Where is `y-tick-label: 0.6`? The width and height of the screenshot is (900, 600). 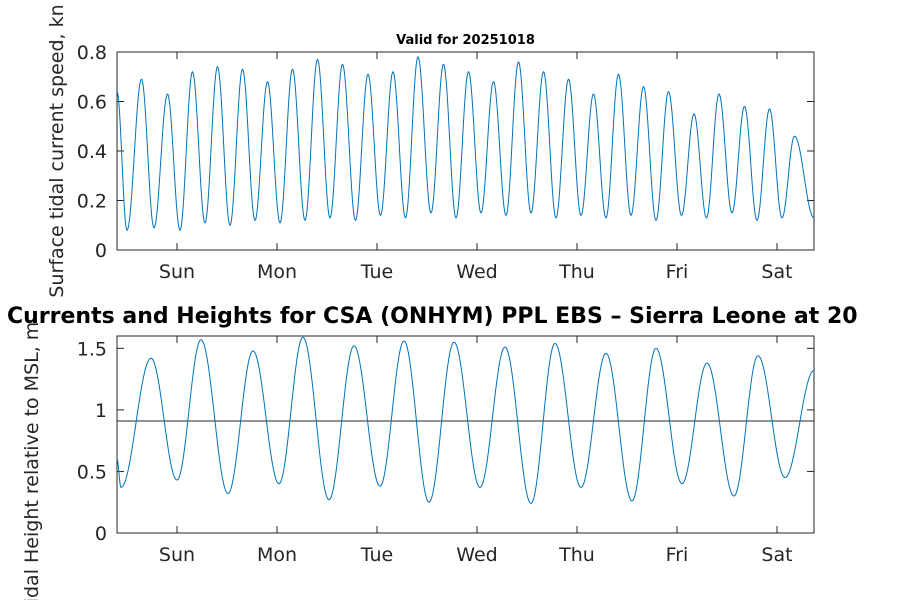
y-tick-label: 0.6 is located at coordinates (92, 103).